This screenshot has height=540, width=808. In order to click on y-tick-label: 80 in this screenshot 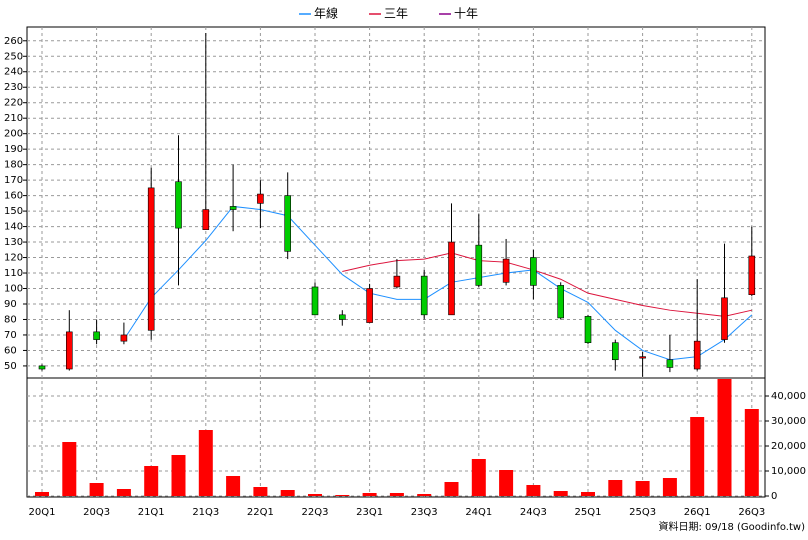, I will do `click(10, 319)`.